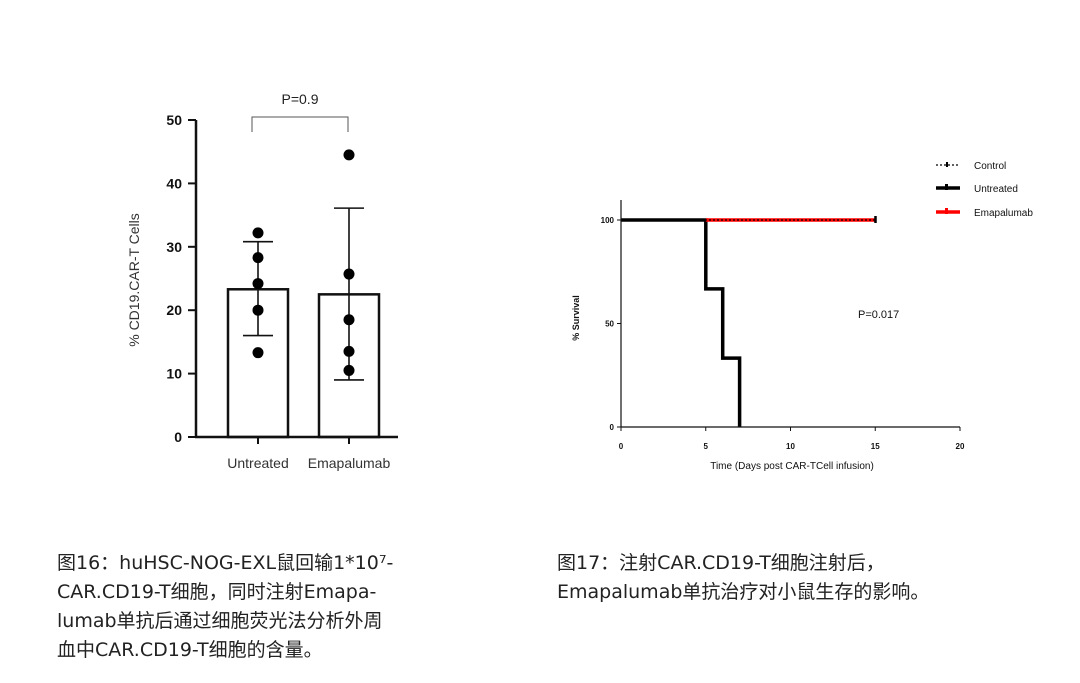  I want to click on legend-item-control: Control, so click(971, 166).